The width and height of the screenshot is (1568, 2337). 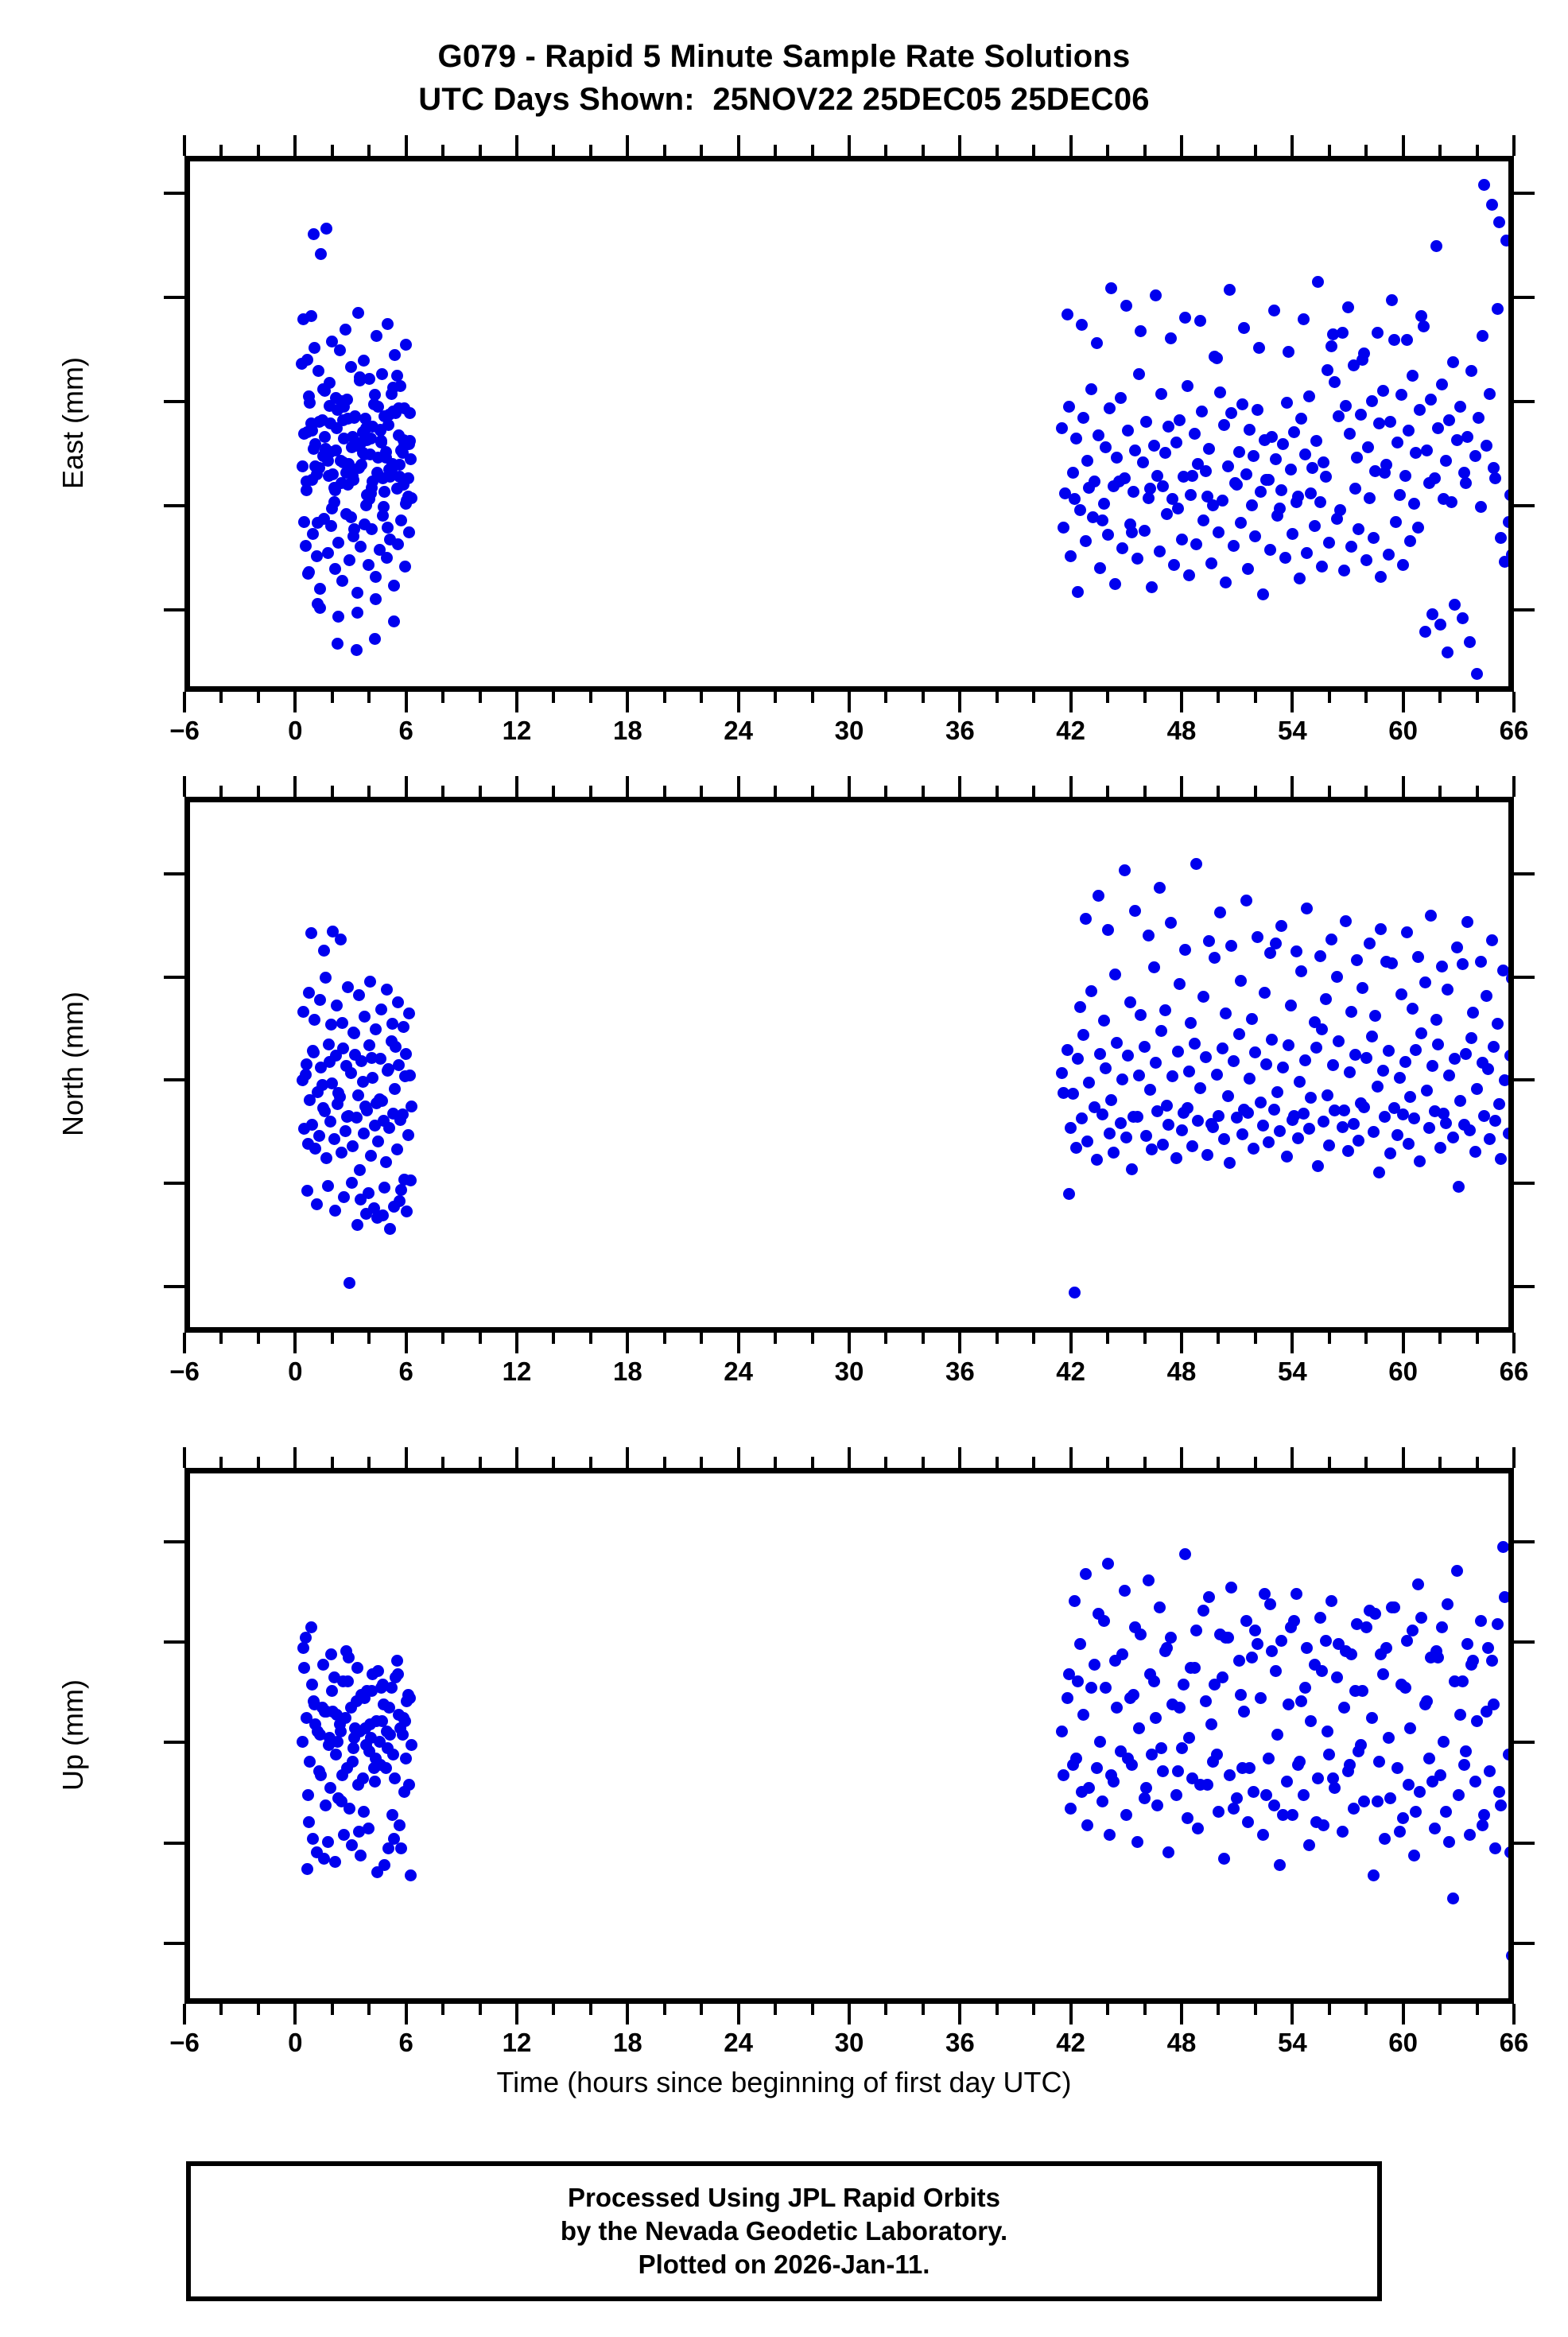 What do you see at coordinates (1071, 1371) in the screenshot?
I see `x-tick-label: 42` at bounding box center [1071, 1371].